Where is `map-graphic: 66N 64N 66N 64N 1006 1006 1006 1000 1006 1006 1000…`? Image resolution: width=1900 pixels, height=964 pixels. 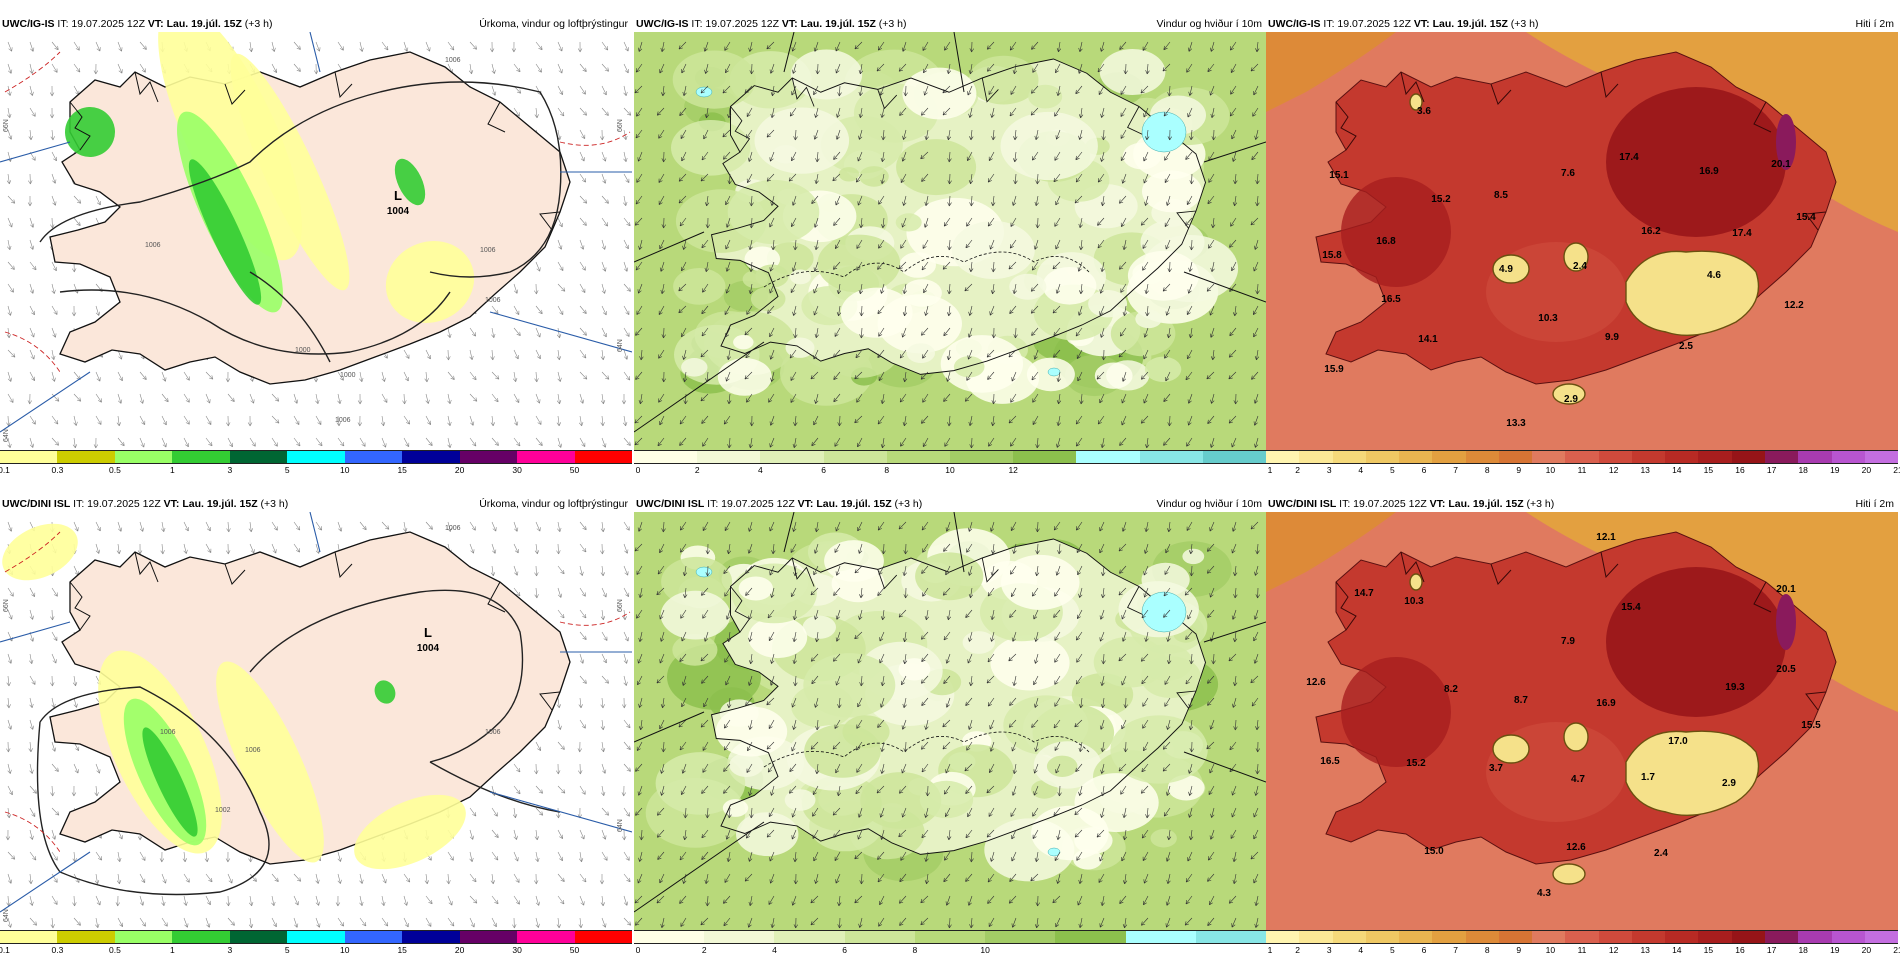 map-graphic: 66N 64N 66N 64N 1006 1006 1006 1000 1006 1006 1000… is located at coordinates (316, 241).